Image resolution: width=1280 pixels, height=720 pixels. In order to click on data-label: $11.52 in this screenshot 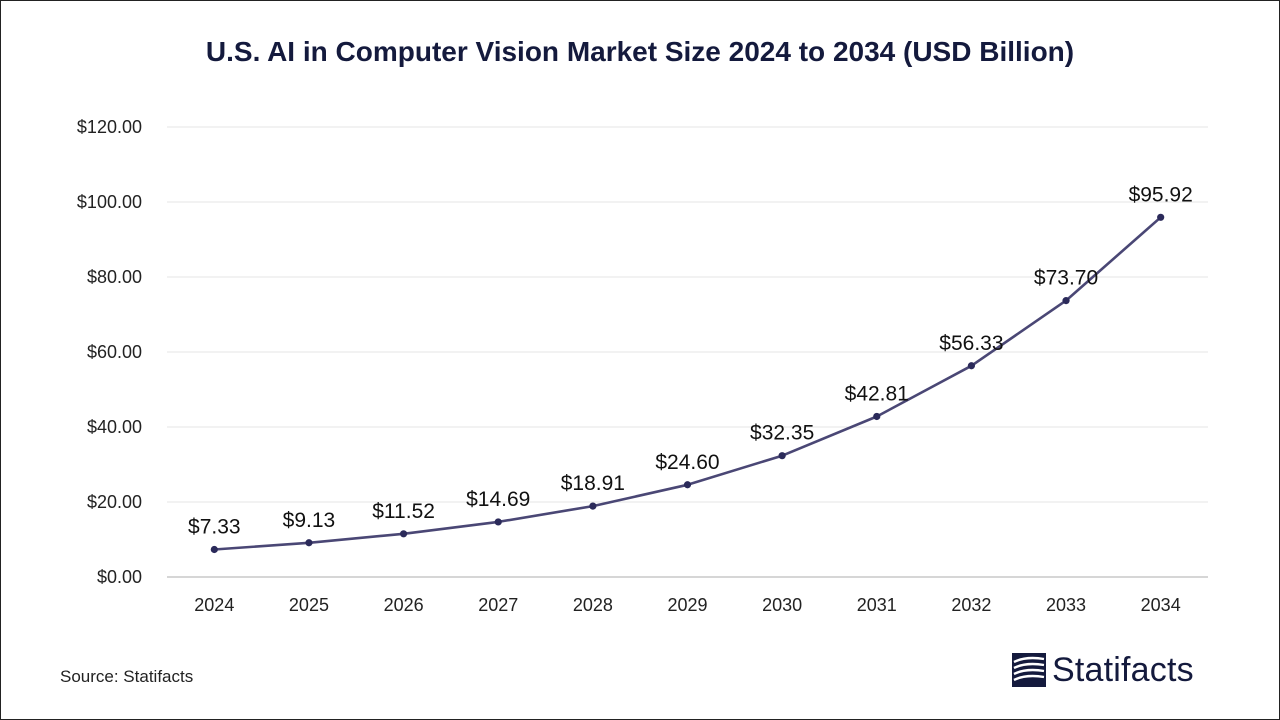, I will do `click(403, 511)`.